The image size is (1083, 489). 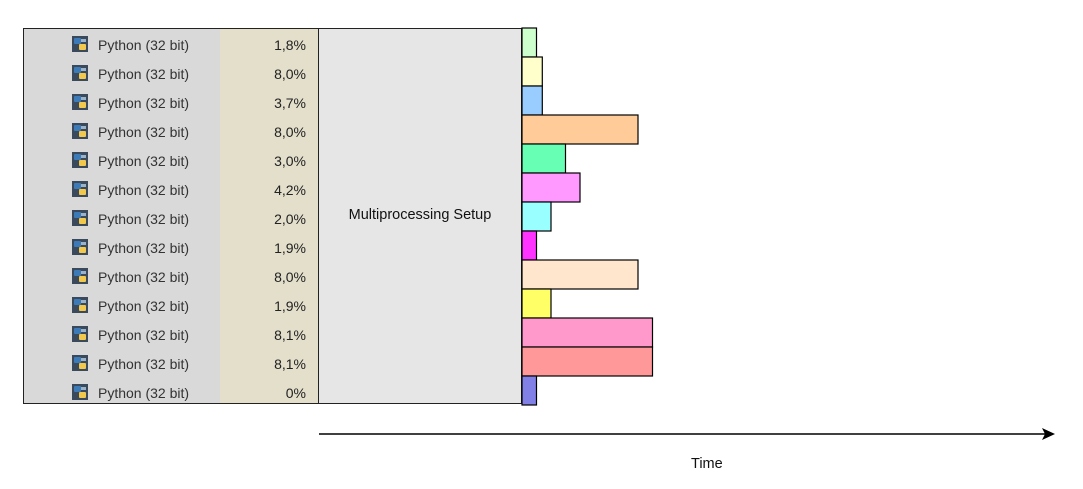 What do you see at coordinates (587, 216) in the screenshot?
I see `process-bars` at bounding box center [587, 216].